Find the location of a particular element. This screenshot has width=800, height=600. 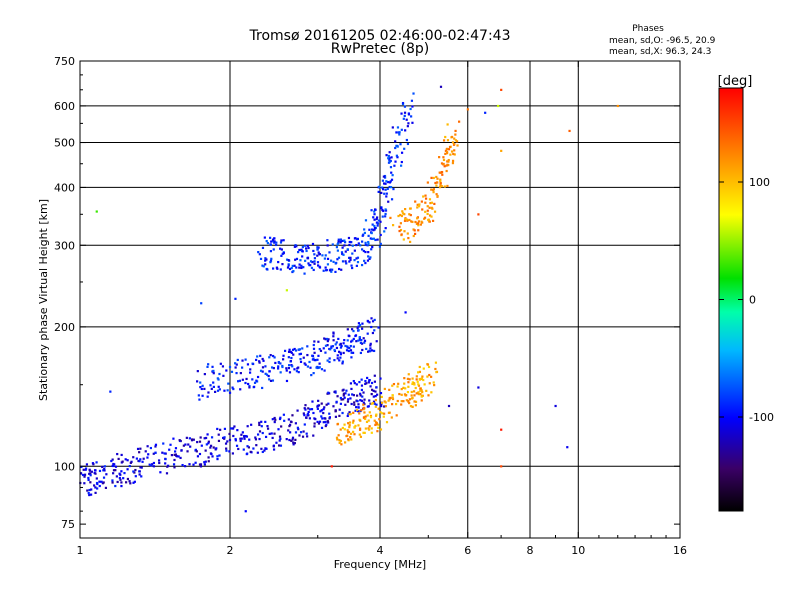

colorbar-tick-label: -100 is located at coordinates (761, 417).